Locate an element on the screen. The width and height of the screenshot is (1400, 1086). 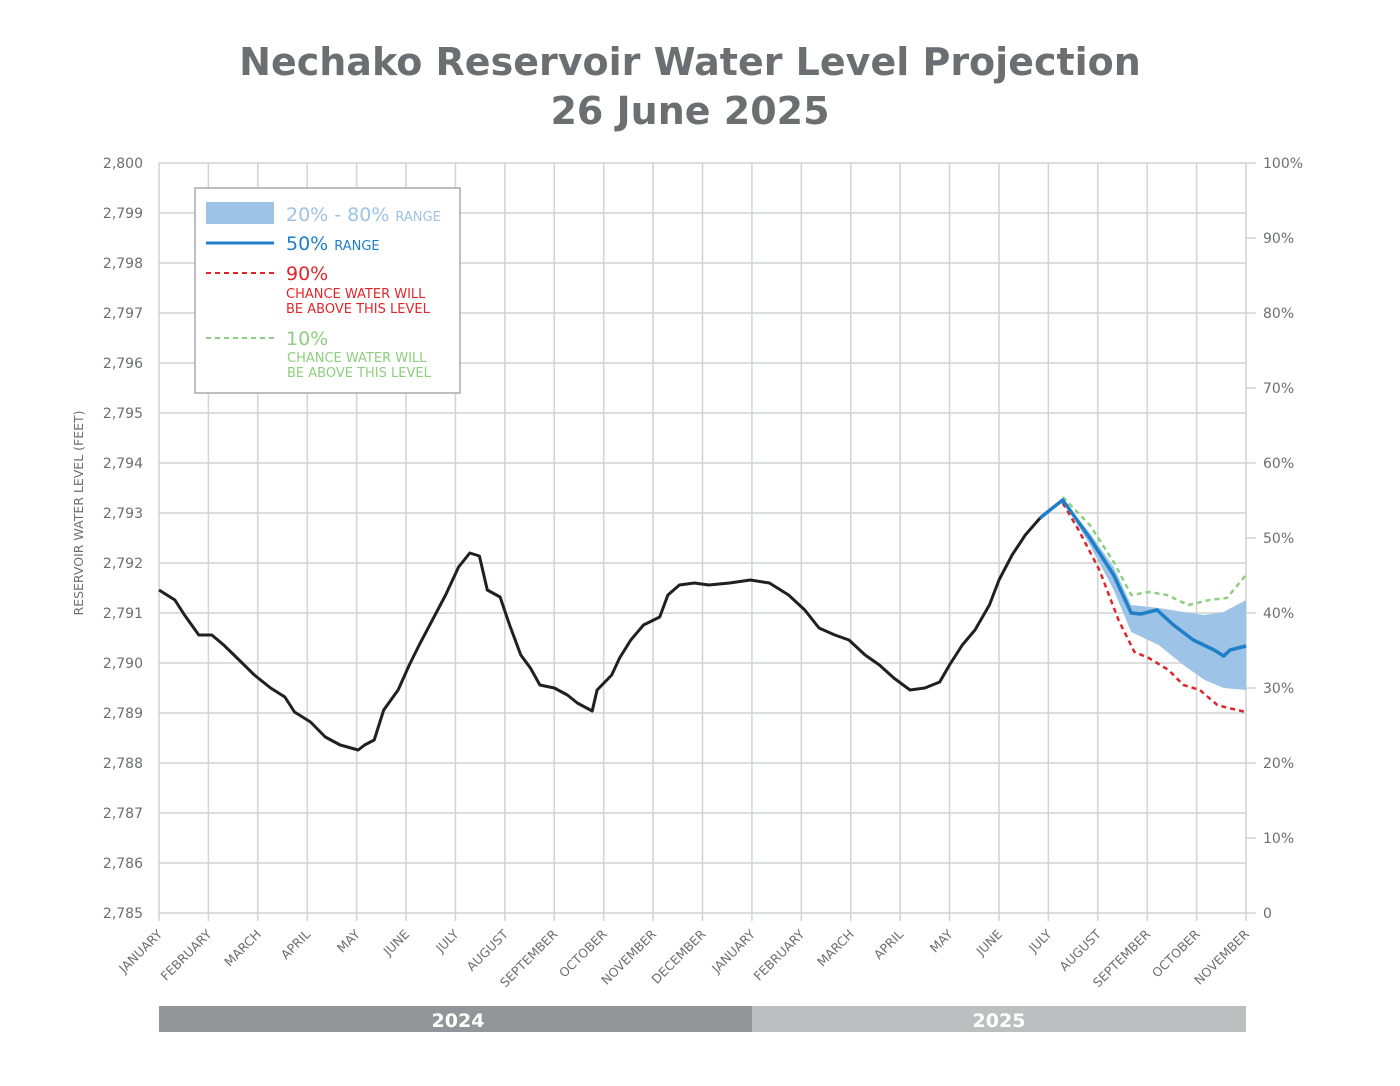
p90-line is located at coordinates (1154, 608).